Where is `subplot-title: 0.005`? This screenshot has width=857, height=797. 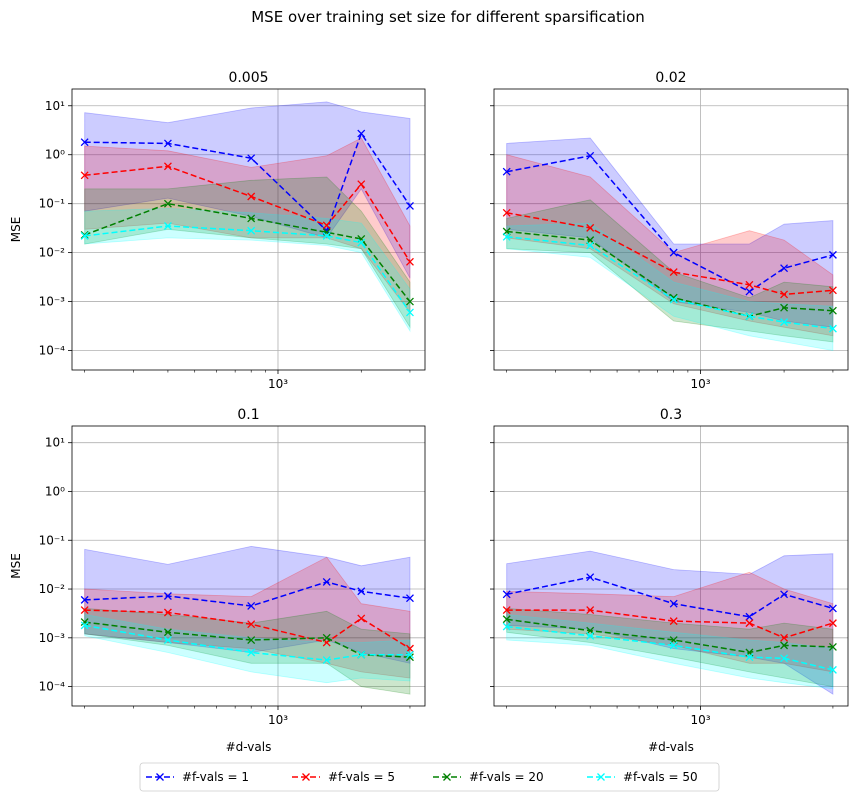 subplot-title: 0.005 is located at coordinates (248, 78).